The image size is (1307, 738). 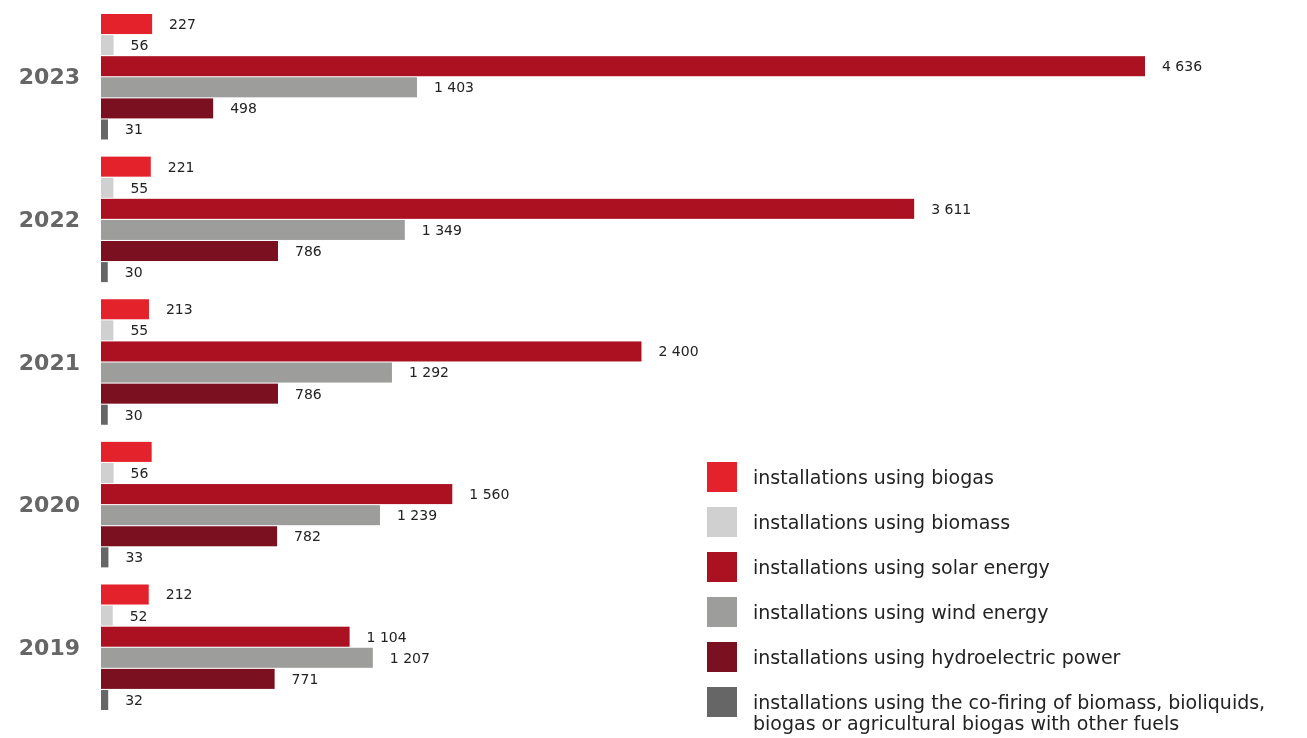 I want to click on legend-label: installations using biomass, so click(x=882, y=522).